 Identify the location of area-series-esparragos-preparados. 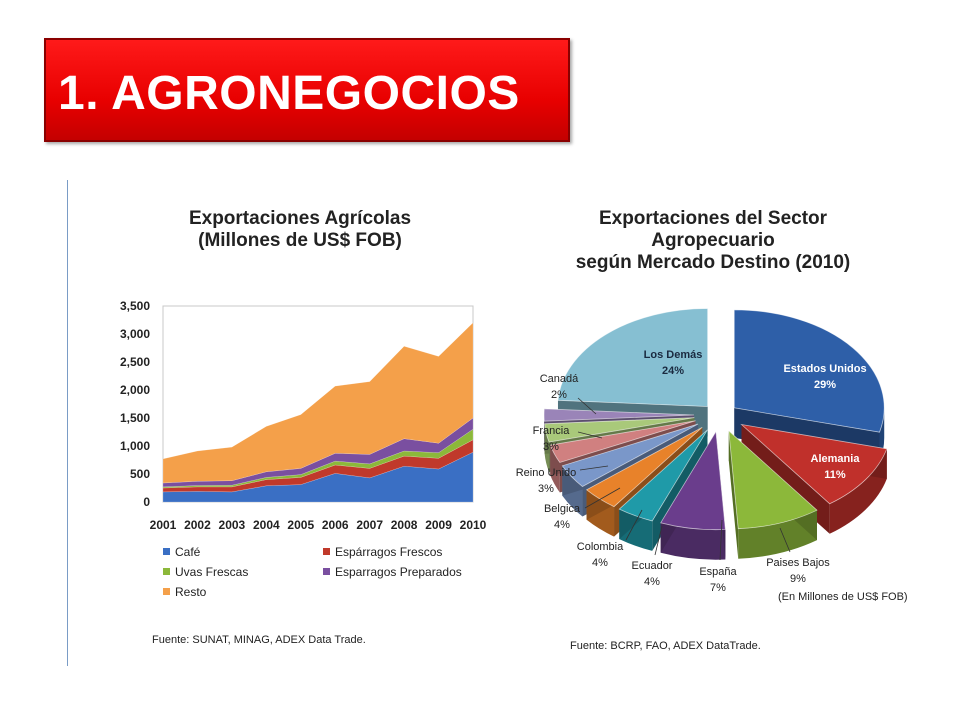
(318, 452).